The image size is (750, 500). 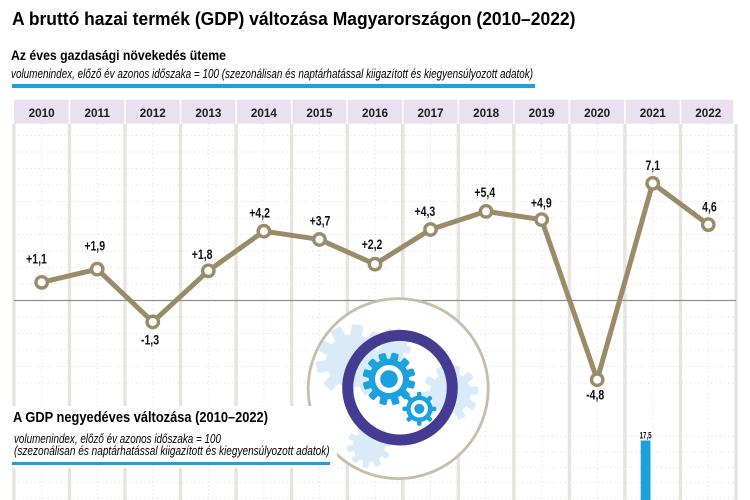 What do you see at coordinates (431, 113) in the screenshot?
I see `svg-text: 2017` at bounding box center [431, 113].